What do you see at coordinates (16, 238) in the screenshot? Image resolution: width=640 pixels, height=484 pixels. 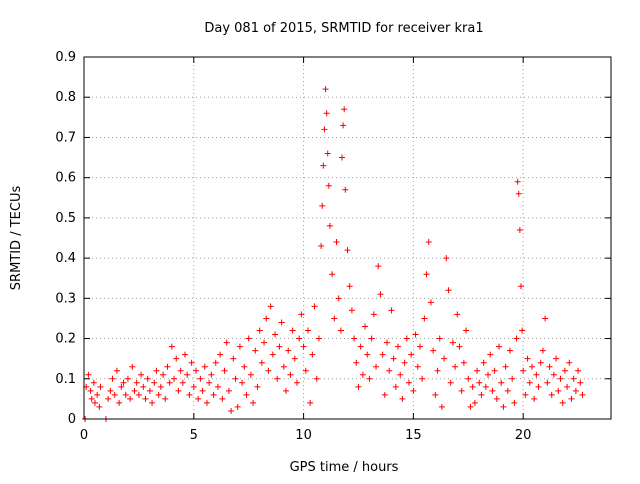 I see `y-axis-label: SRMTID / TECUs` at bounding box center [16, 238].